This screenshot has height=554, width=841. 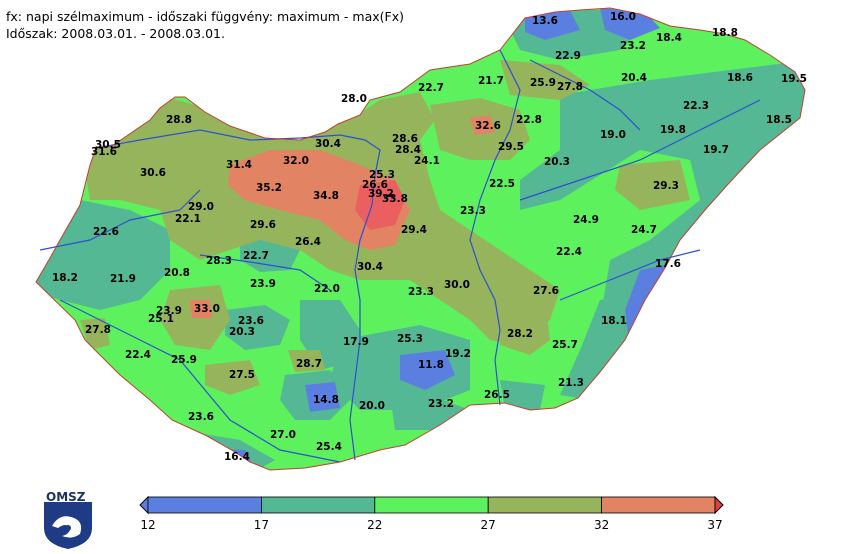 I want to click on station-value: 28.4, so click(x=408, y=150).